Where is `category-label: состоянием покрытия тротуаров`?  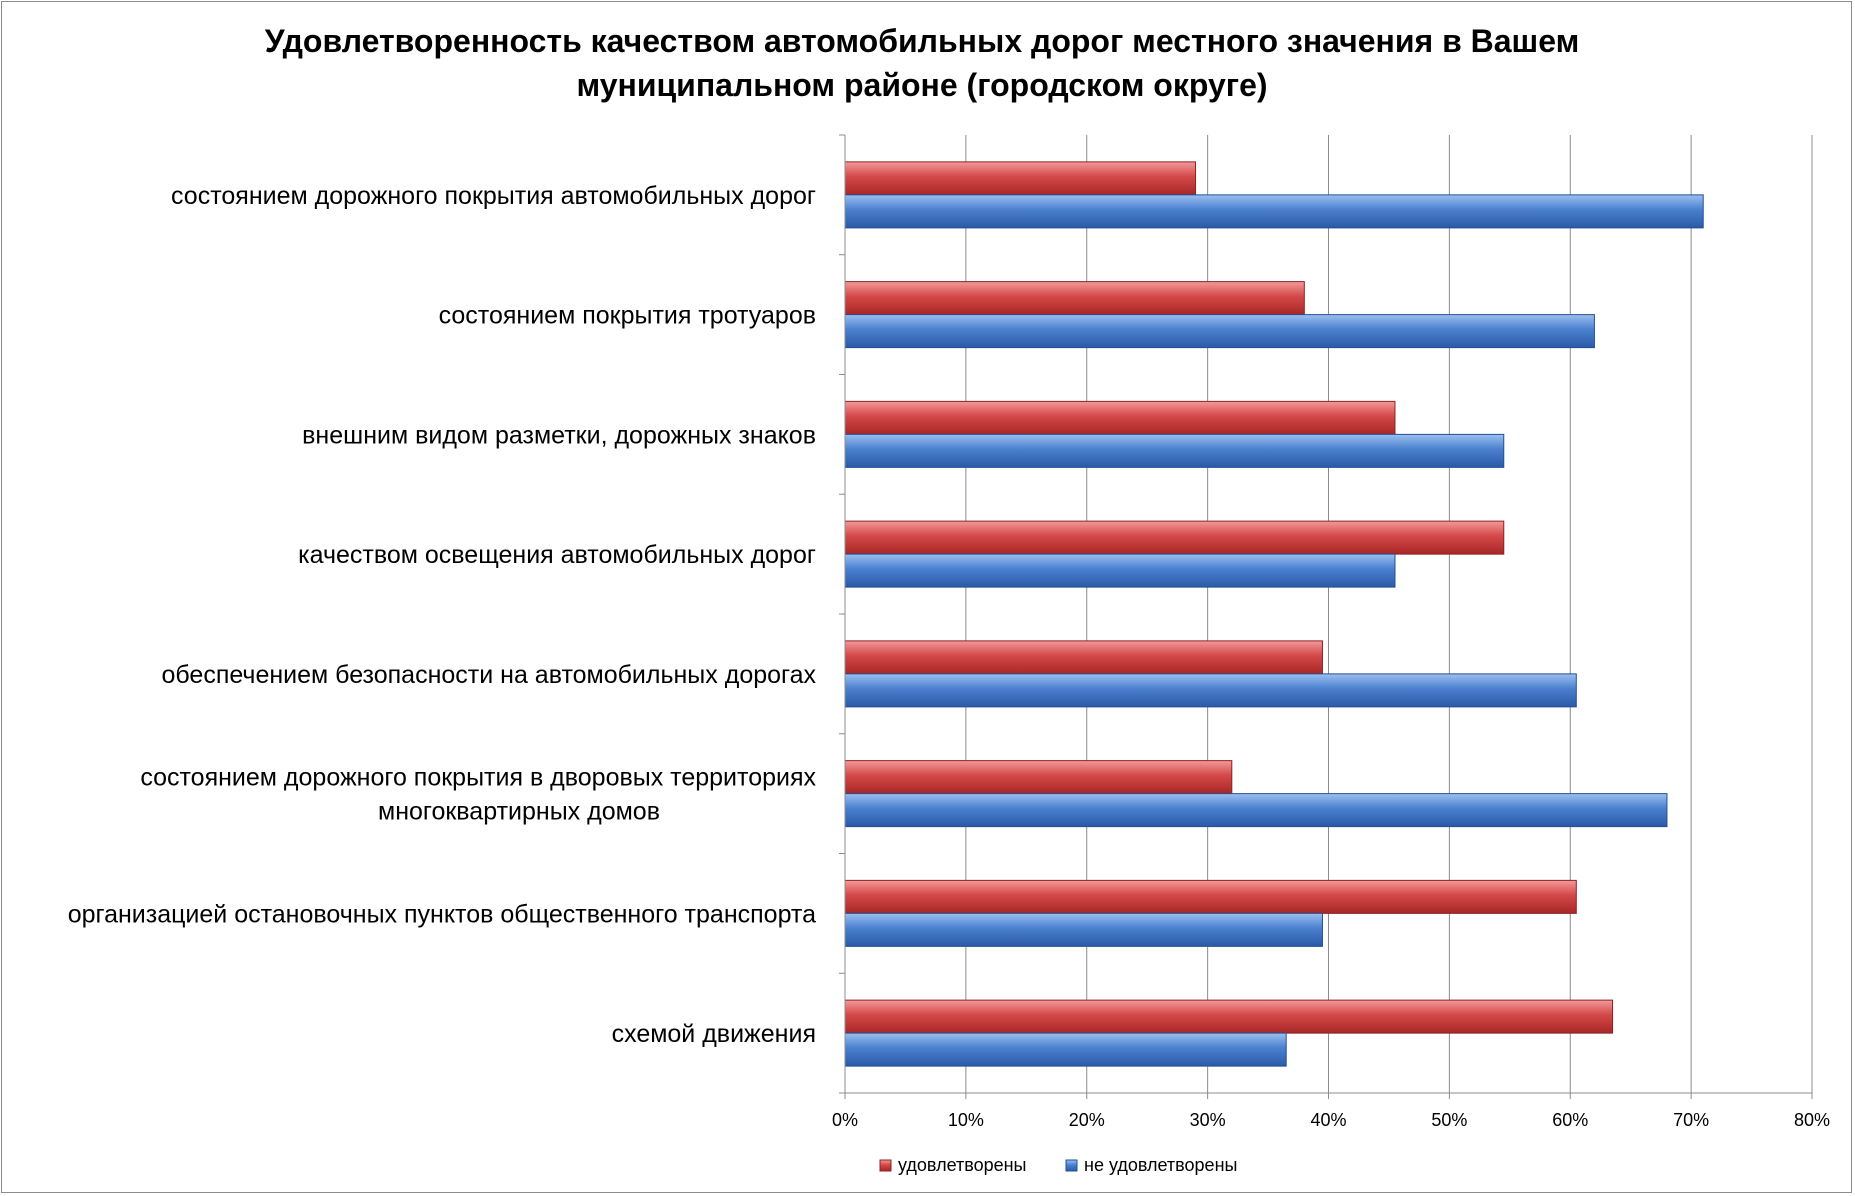 category-label: состоянием покрытия тротуаров is located at coordinates (627, 316).